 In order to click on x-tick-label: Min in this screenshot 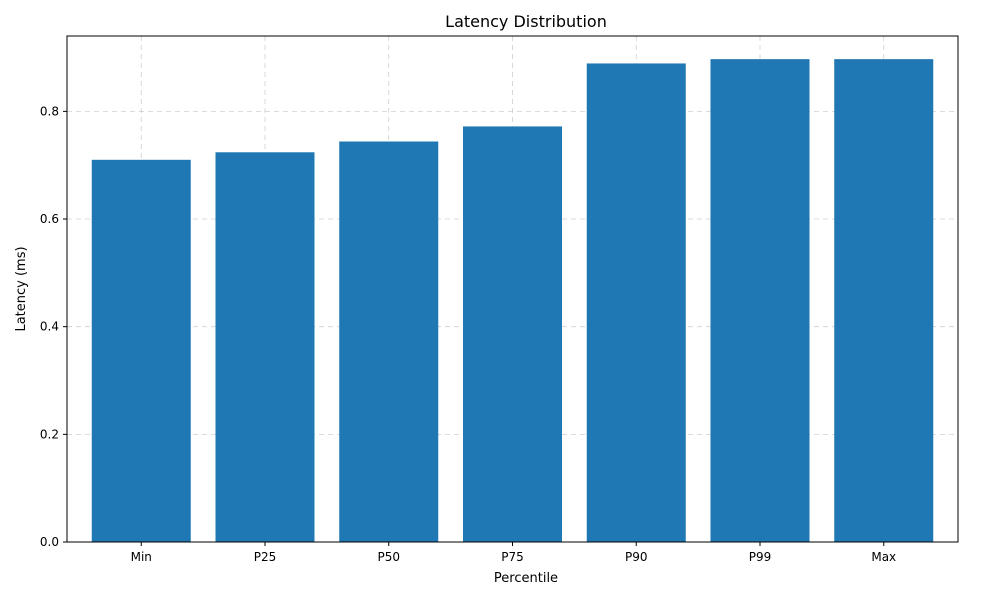, I will do `click(141, 557)`.